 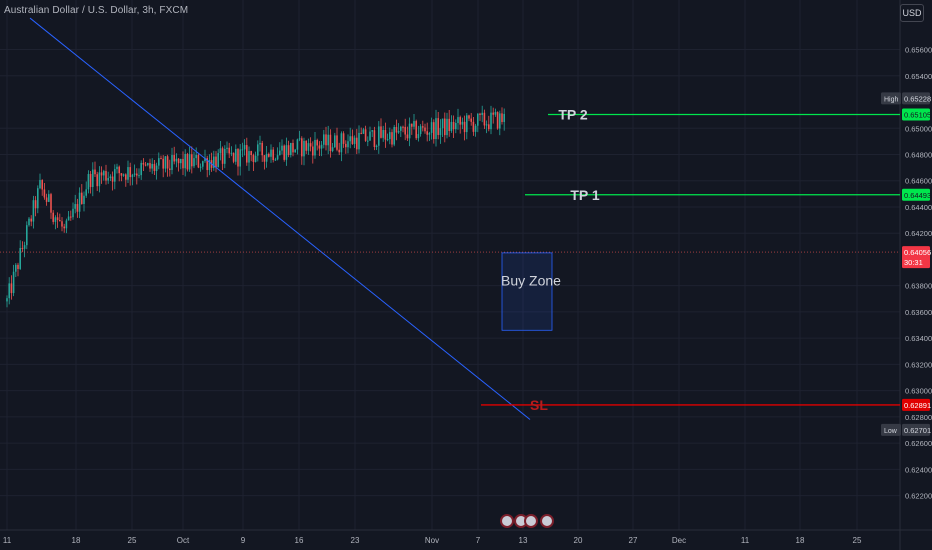 I want to click on high-price-tag: 0.65228, so click(x=917, y=98).